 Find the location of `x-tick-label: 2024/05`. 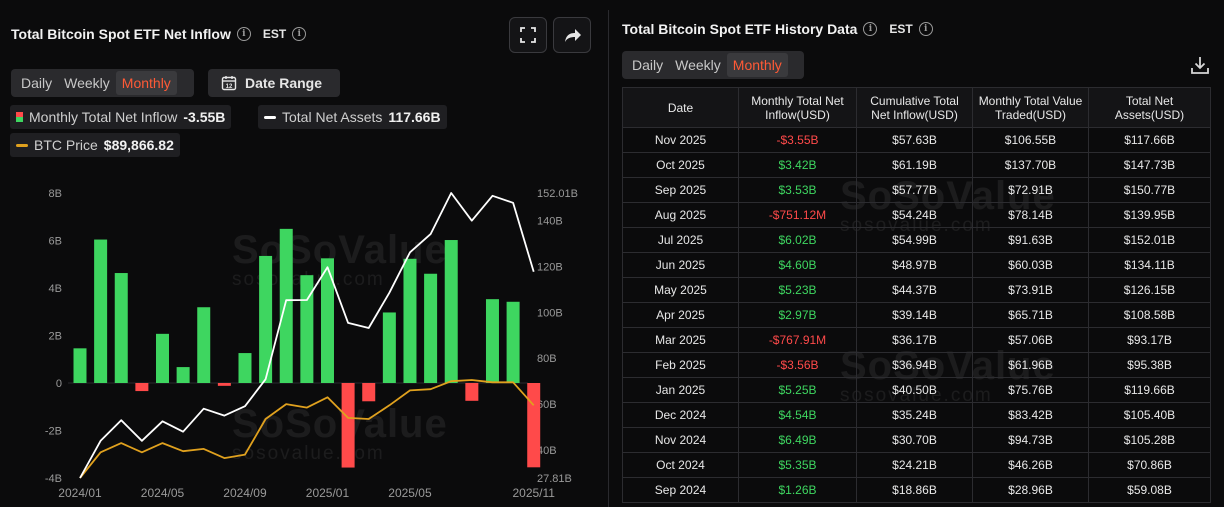

x-tick-label: 2024/05 is located at coordinates (163, 493).